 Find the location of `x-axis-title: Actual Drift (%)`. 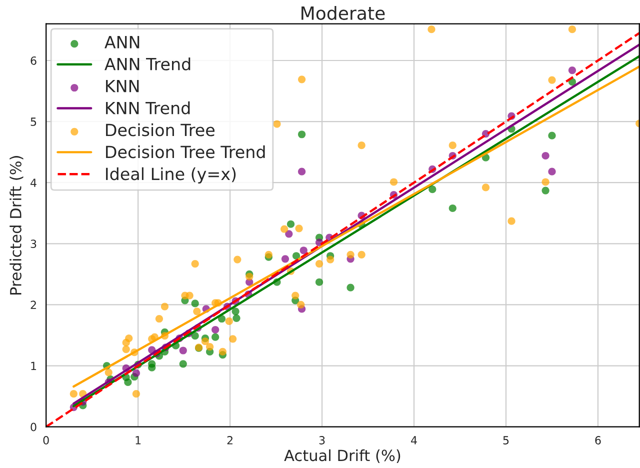

x-axis-title: Actual Drift (%) is located at coordinates (342, 456).